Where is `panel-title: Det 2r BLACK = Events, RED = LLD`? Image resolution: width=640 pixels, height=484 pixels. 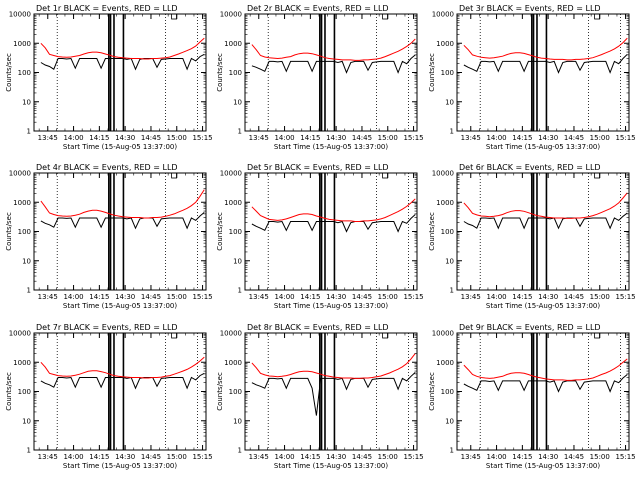 panel-title: Det 2r BLACK = Events, RED = LLD is located at coordinates (318, 8).